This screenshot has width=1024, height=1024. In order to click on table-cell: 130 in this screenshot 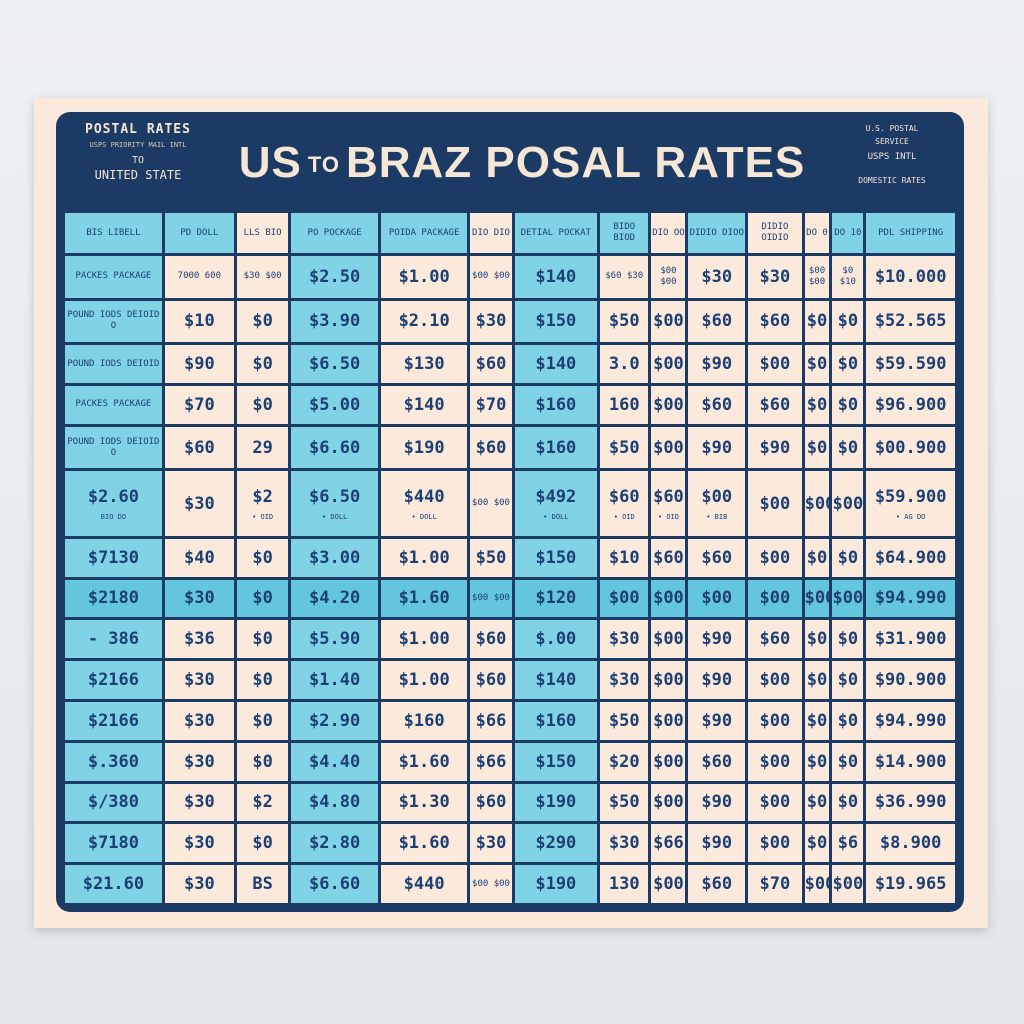, I will do `click(624, 884)`.